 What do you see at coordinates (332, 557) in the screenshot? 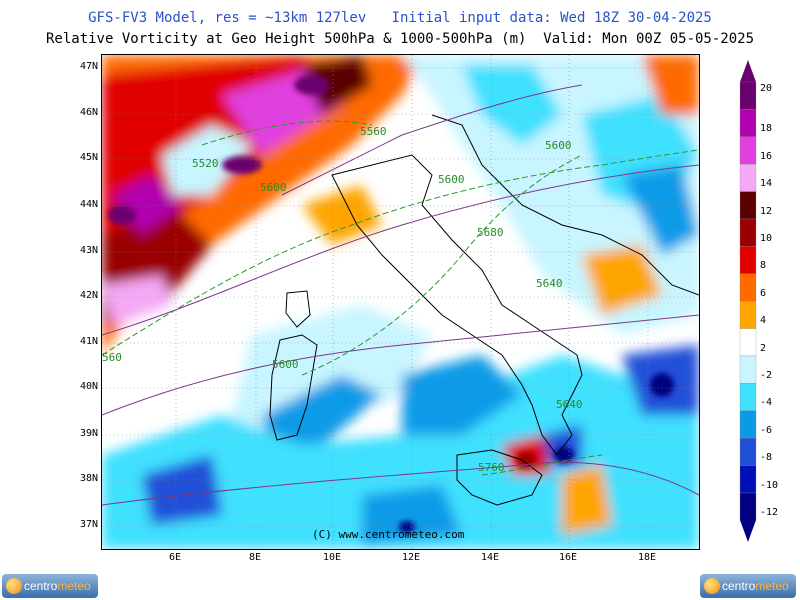
I see `lon-label: 10E` at bounding box center [332, 557].